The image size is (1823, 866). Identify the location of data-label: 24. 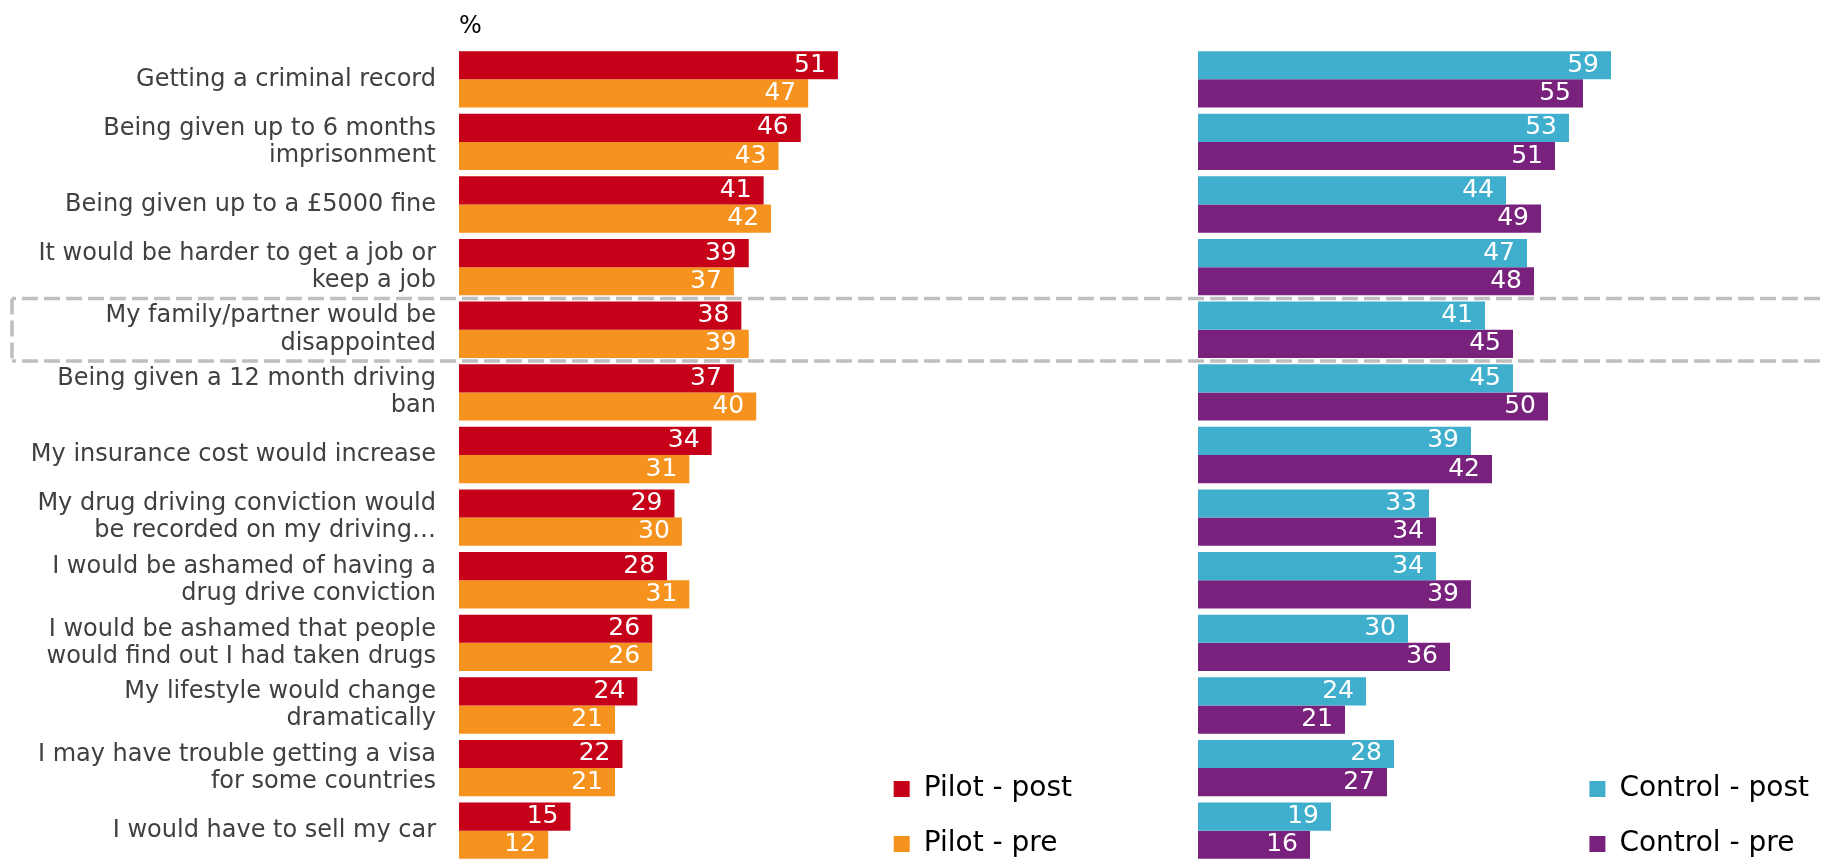
(1338, 689).